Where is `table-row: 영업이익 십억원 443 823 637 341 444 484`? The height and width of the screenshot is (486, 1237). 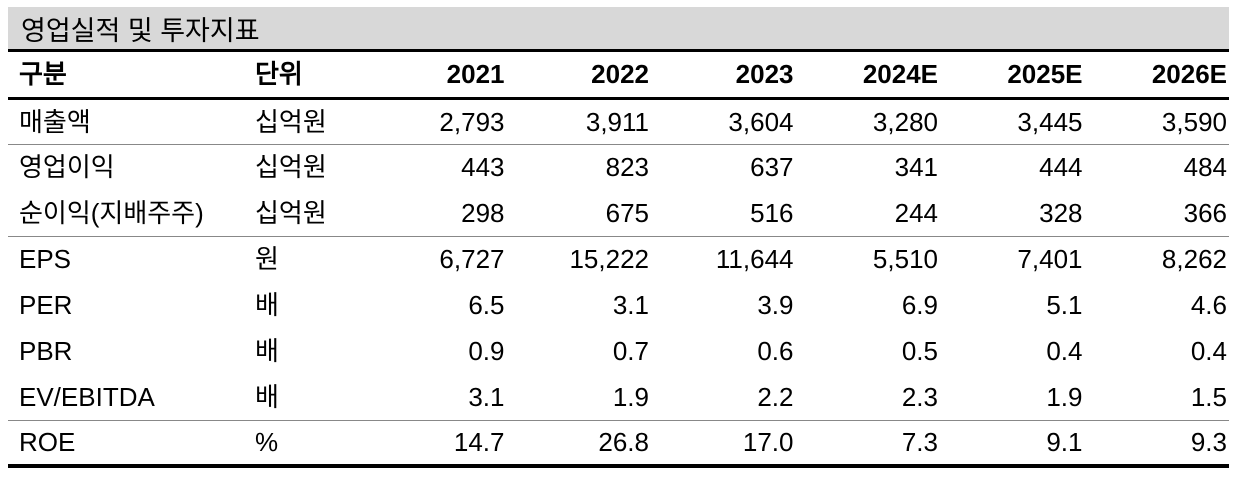
table-row: 영업이익 십억원 443 823 637 341 444 484 is located at coordinates (618, 167).